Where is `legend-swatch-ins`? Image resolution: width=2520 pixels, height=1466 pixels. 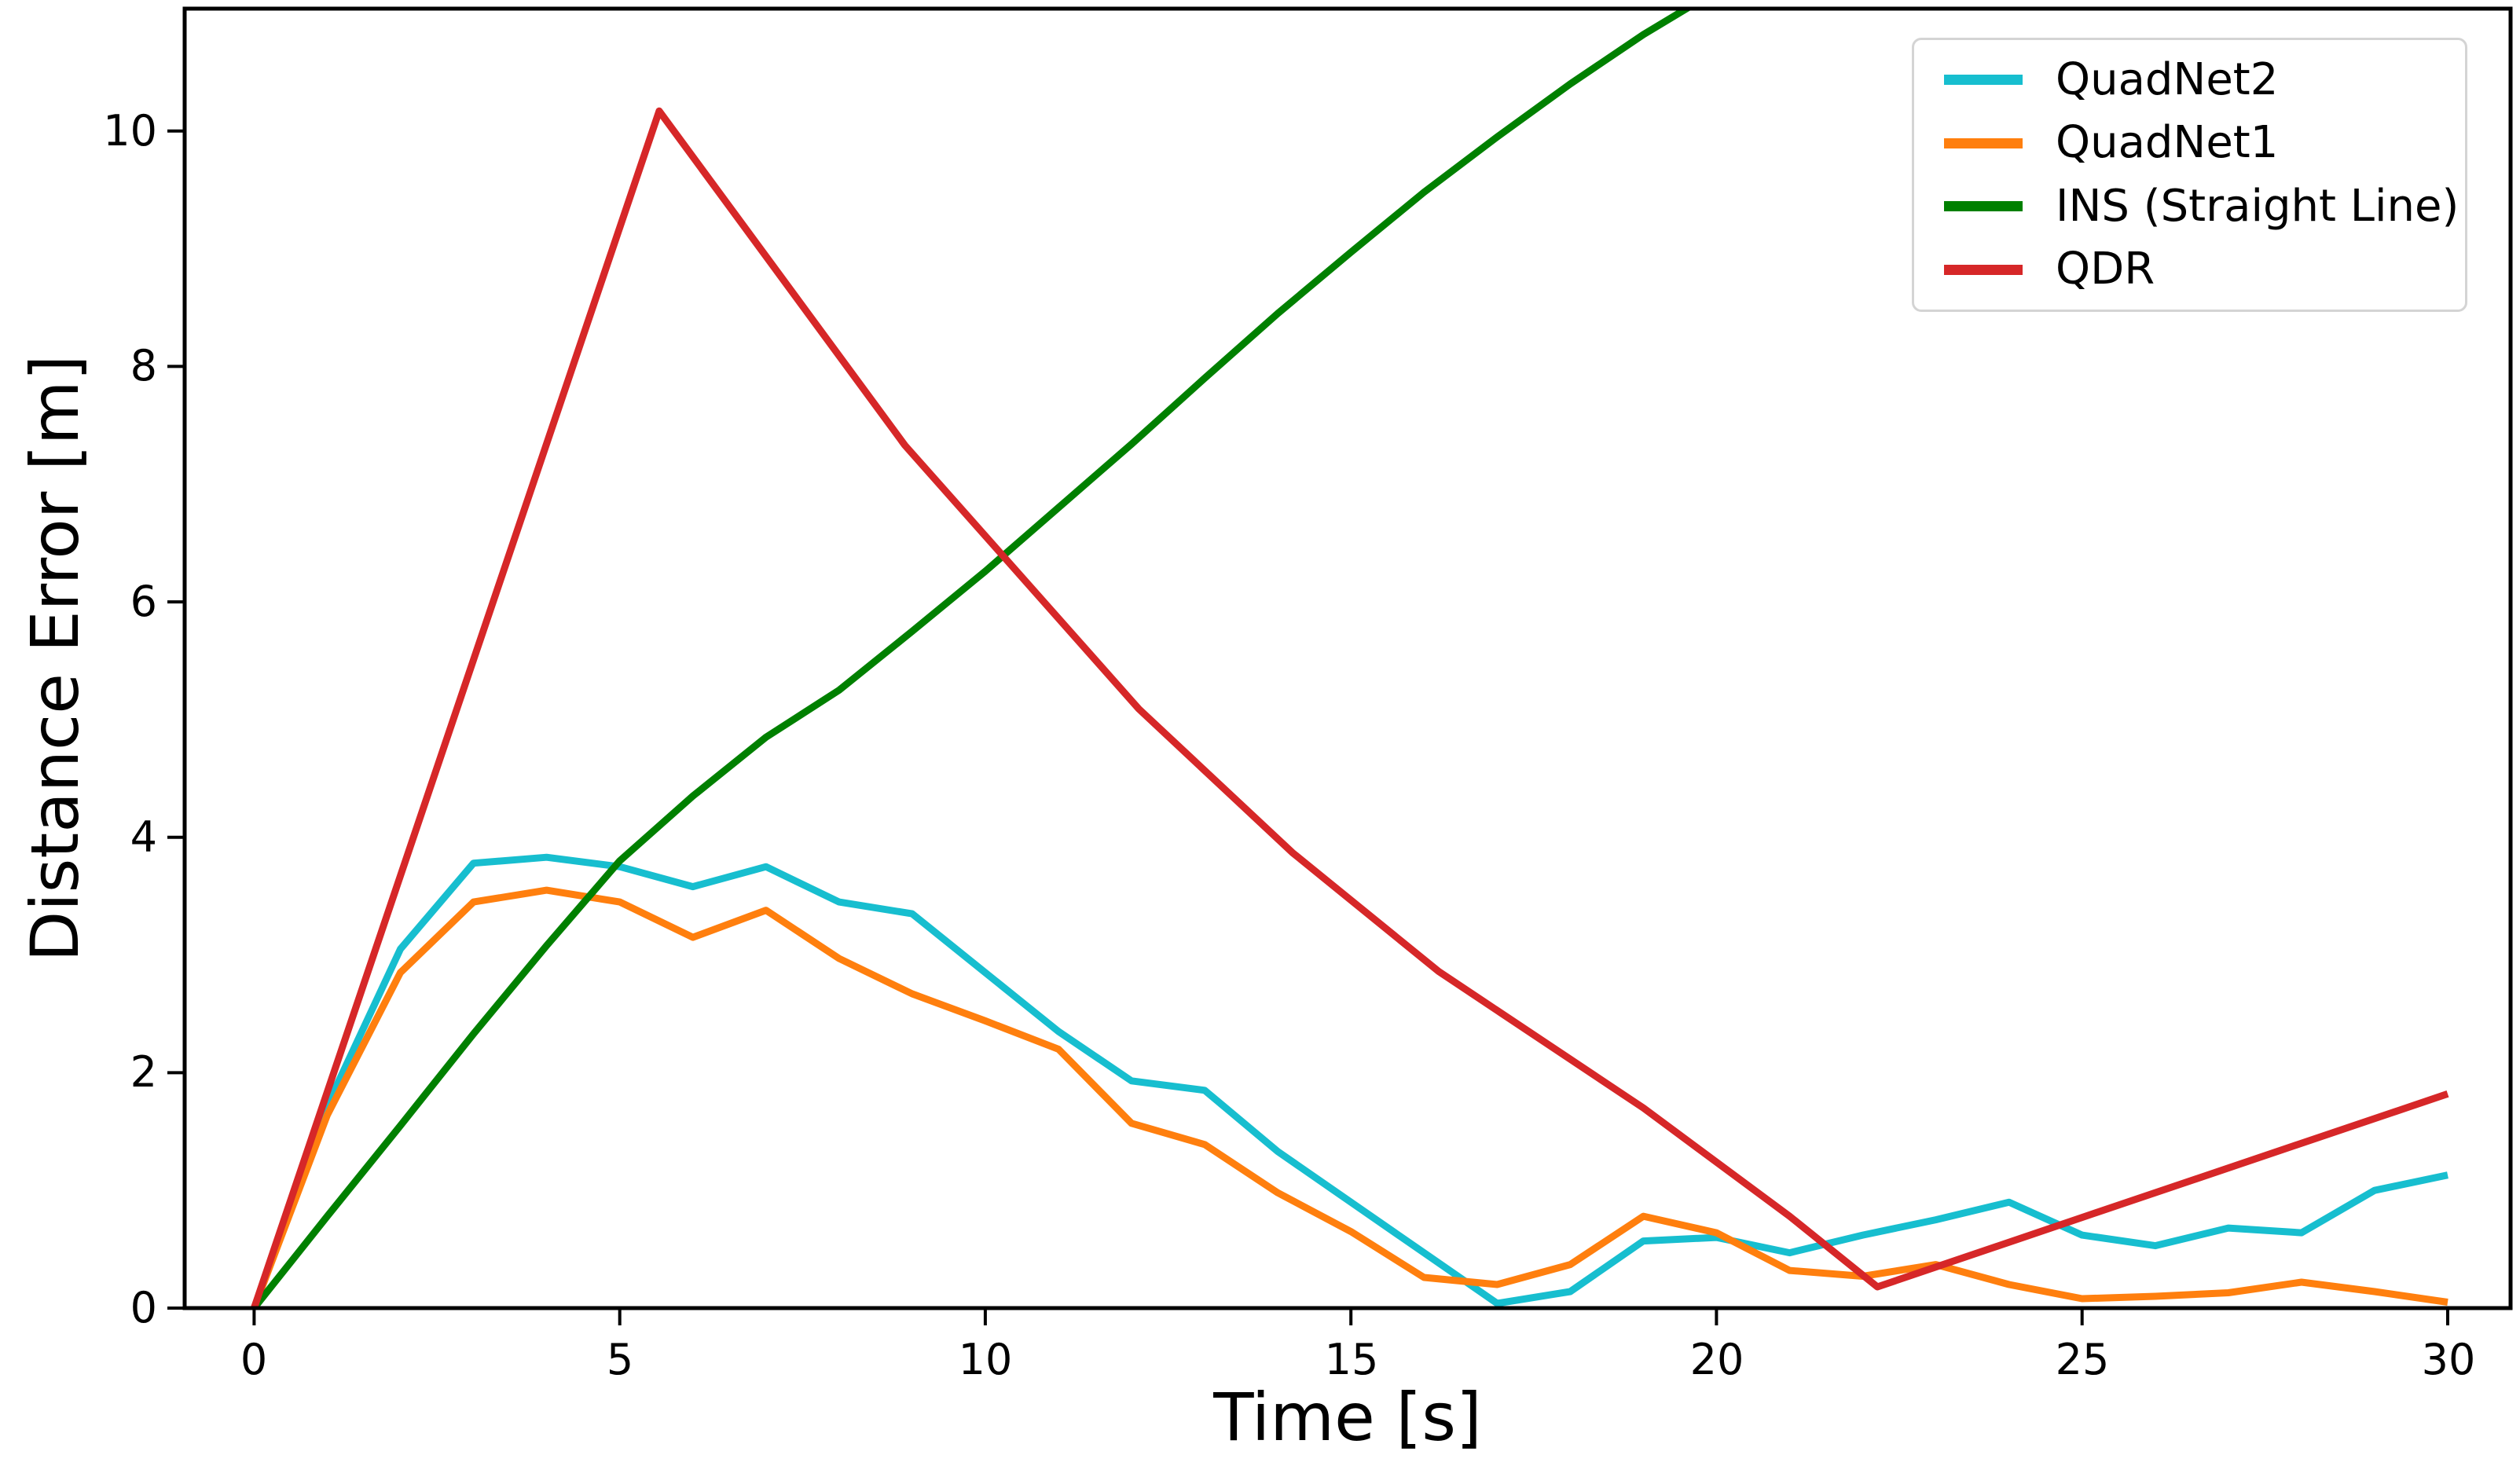
legend-swatch-ins is located at coordinates (1983, 207).